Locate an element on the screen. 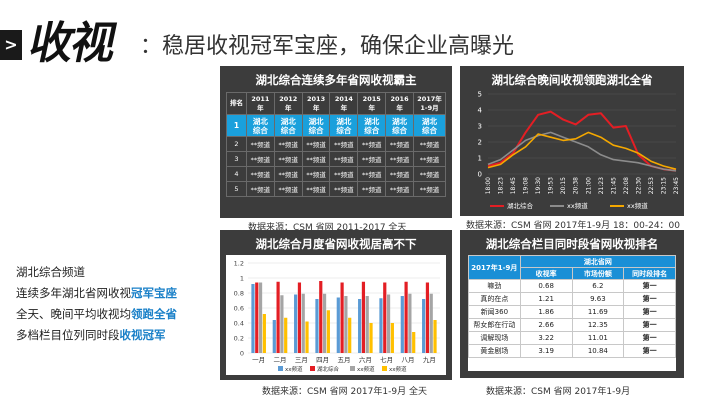 The image size is (720, 400). ranking-col-header: 2011 年 is located at coordinates (260, 103).